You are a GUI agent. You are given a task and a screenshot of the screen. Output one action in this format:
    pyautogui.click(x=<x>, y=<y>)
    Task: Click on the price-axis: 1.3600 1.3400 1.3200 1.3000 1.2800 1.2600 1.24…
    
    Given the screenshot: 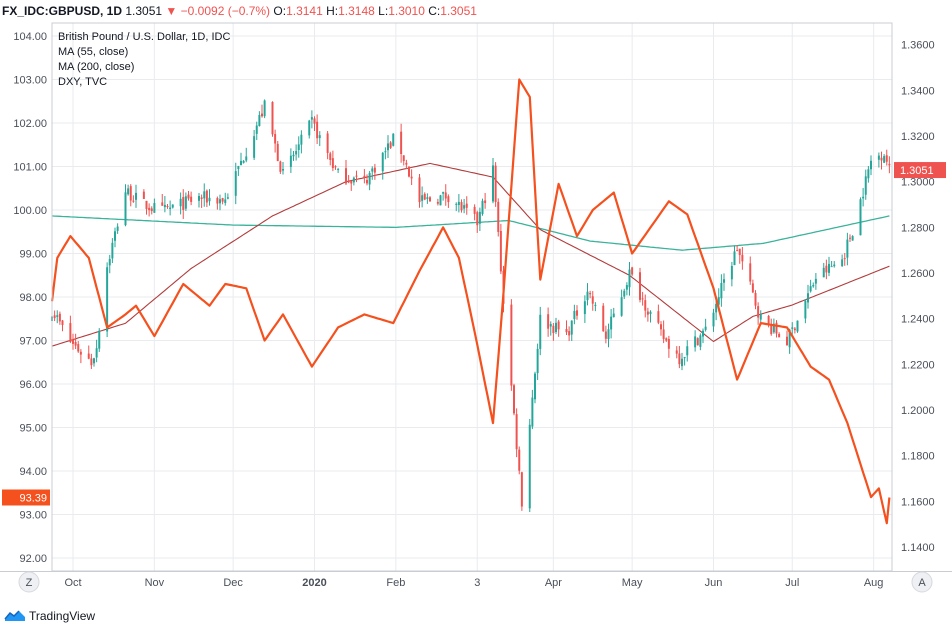 What is the action you would take?
    pyautogui.click(x=918, y=297)
    